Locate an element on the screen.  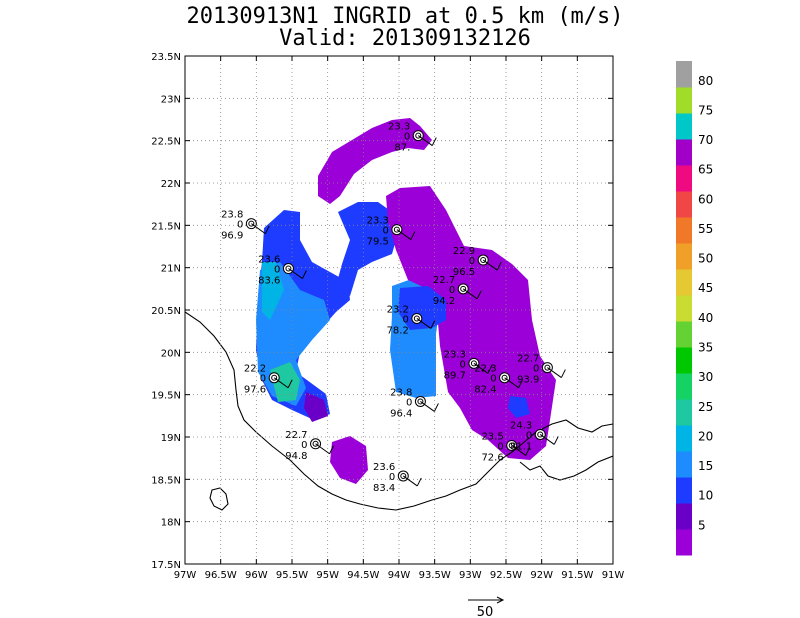
lon-tick-label: 92W is located at coordinates (541, 575).